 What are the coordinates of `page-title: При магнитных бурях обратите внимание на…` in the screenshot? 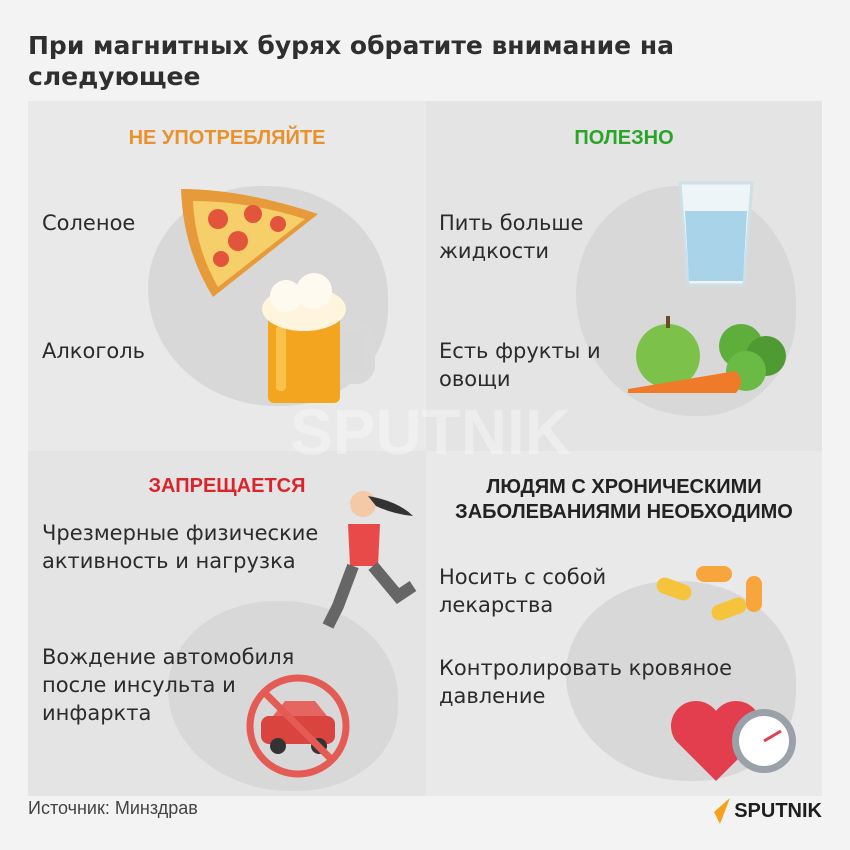 It's located at (351, 61).